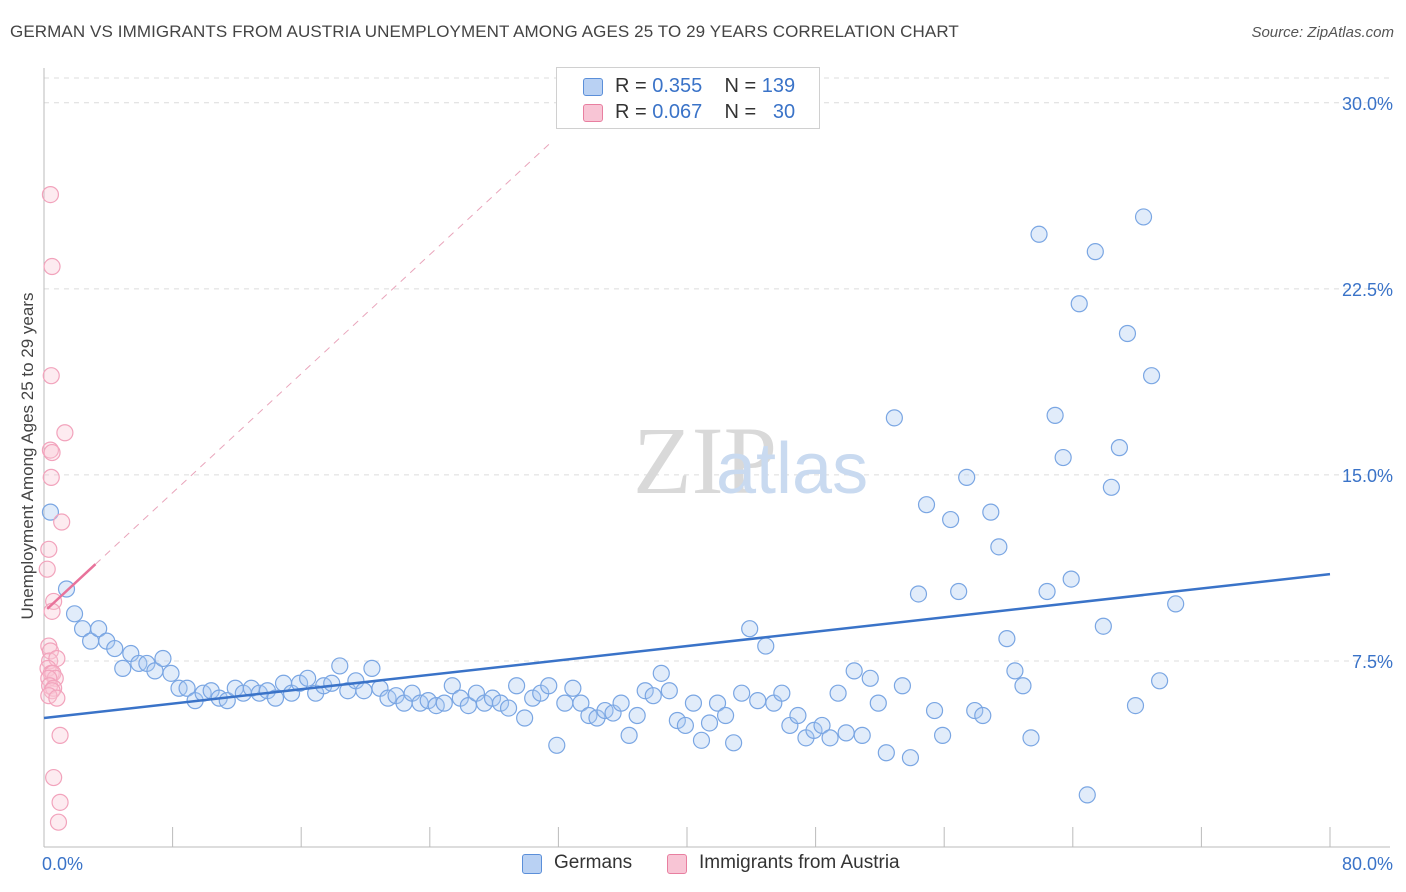  I want to click on watermark-zip: ZIP, so click(705, 460).